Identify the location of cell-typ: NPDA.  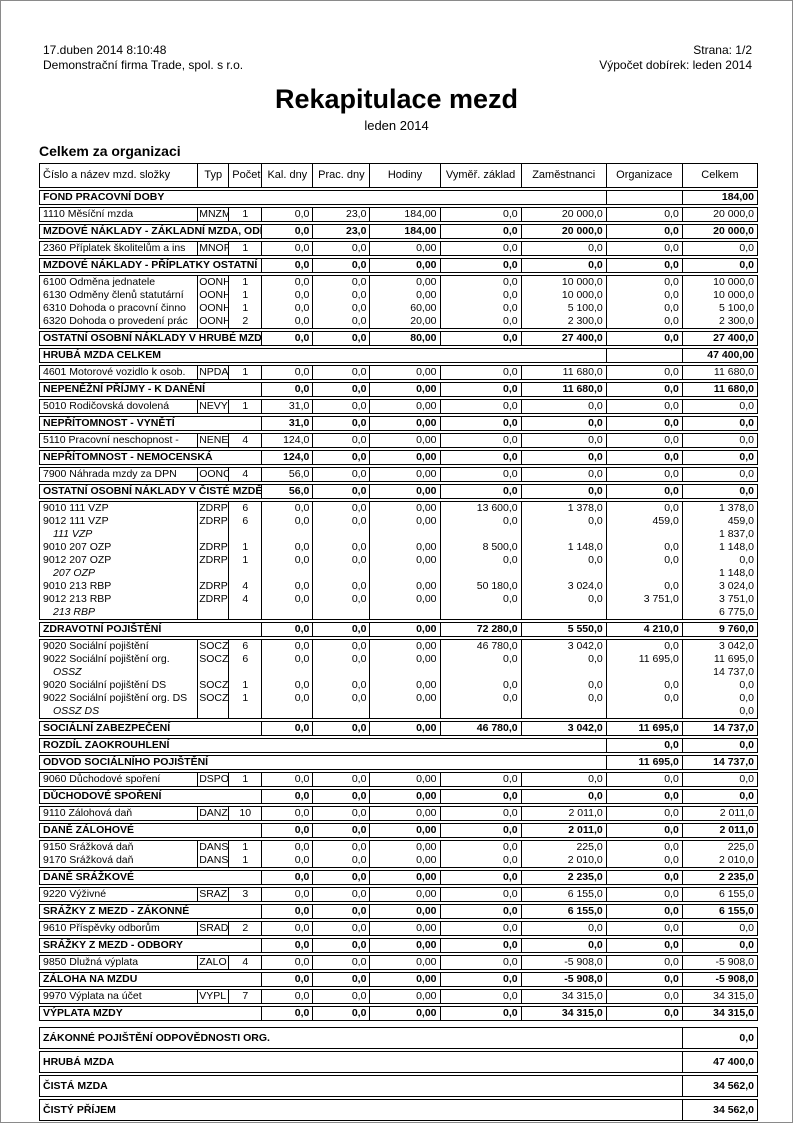
(213, 372).